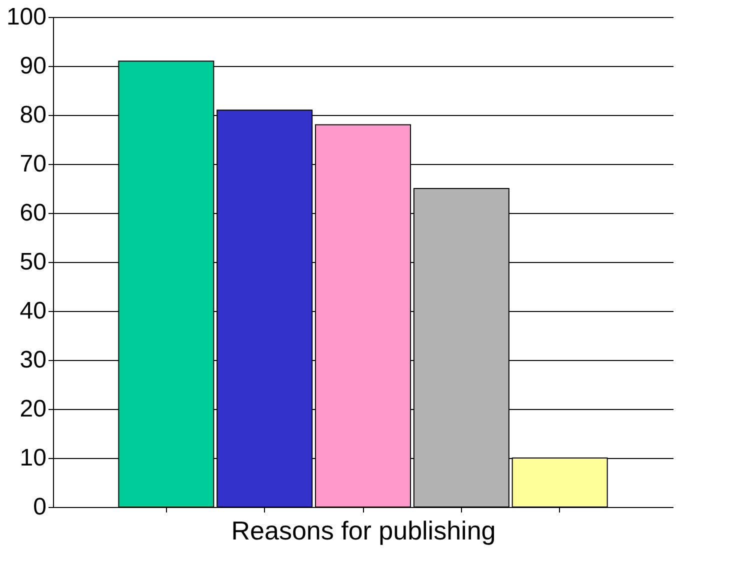 The image size is (735, 586). I want to click on y-tick-label: 90, so click(33, 66).